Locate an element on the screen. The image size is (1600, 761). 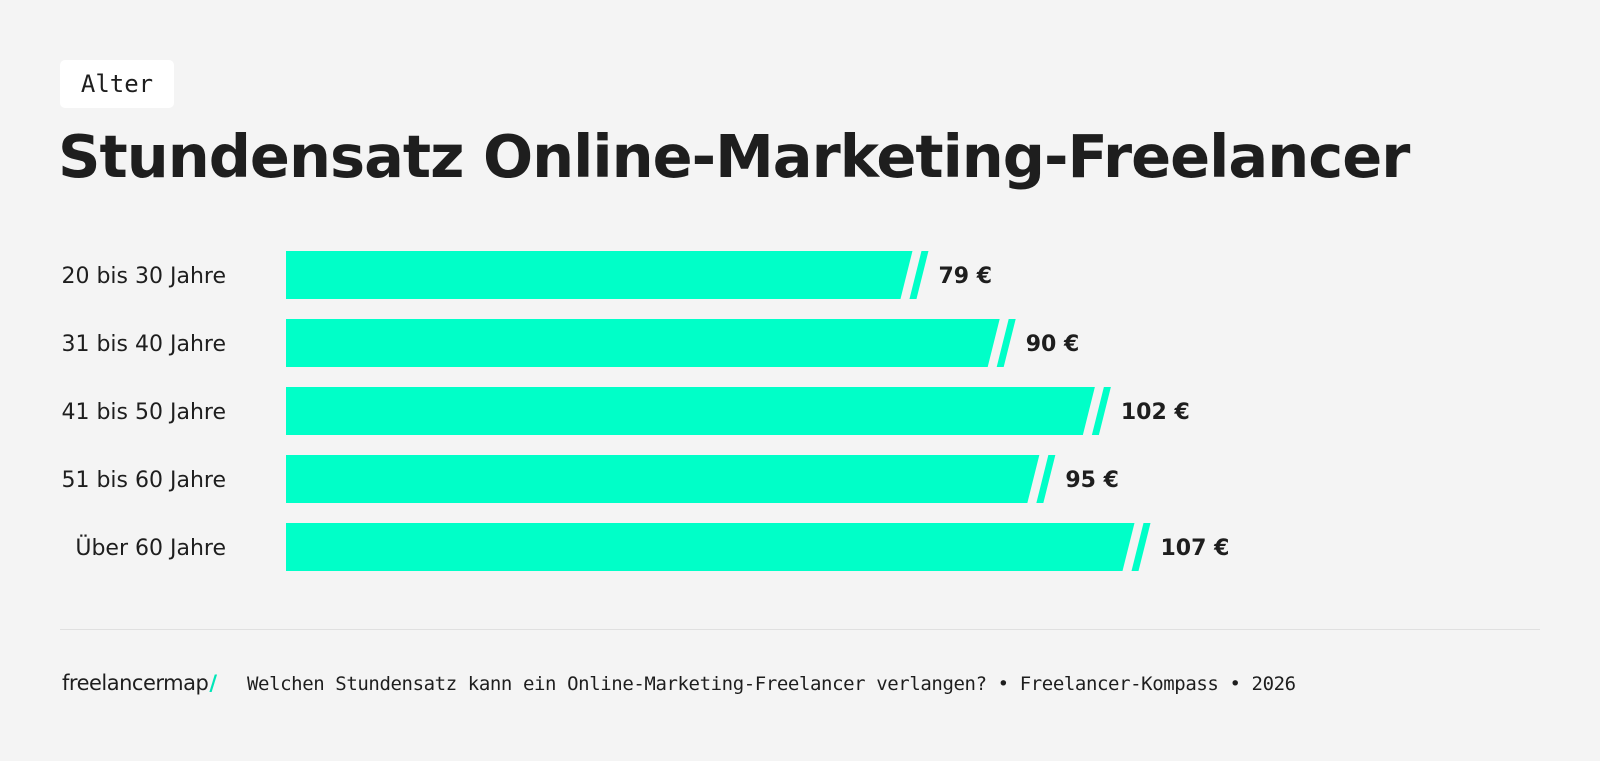
brand-slash: / is located at coordinates (213, 683).